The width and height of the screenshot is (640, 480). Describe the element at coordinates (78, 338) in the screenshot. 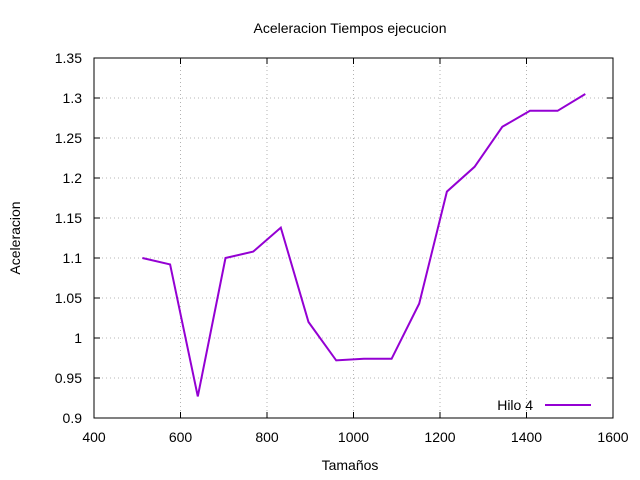

I see `y-tick-label: 1` at that location.